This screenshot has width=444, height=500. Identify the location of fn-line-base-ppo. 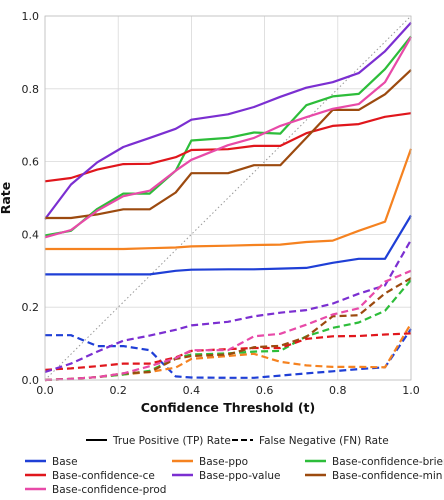
(228, 352).